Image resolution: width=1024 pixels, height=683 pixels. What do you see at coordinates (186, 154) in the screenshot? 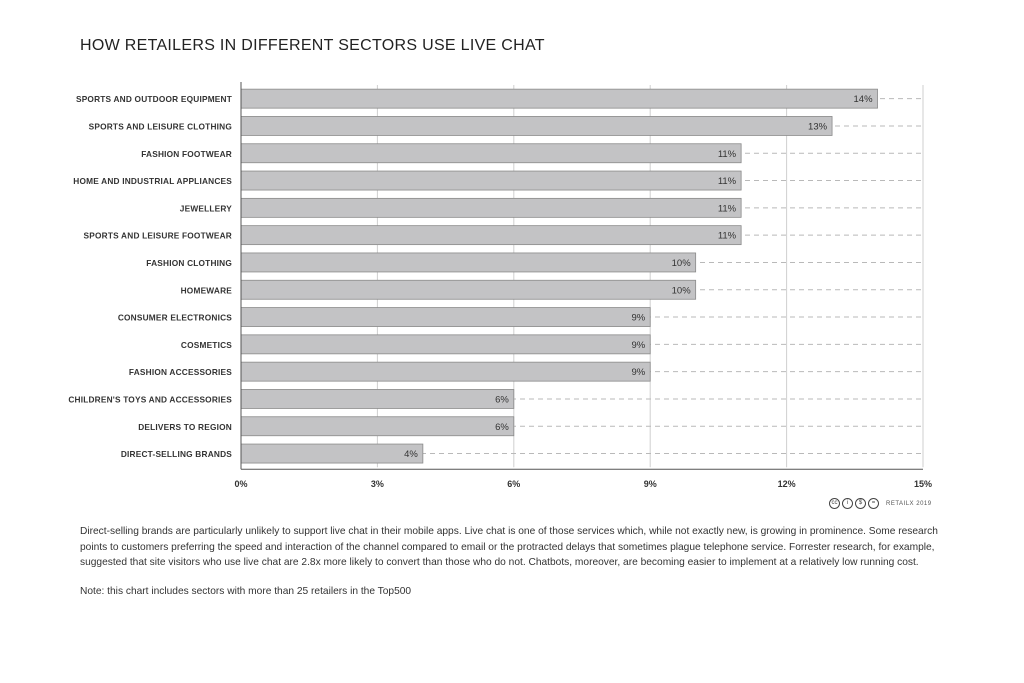
I see `category-label: FASHION FOOTWEAR` at bounding box center [186, 154].